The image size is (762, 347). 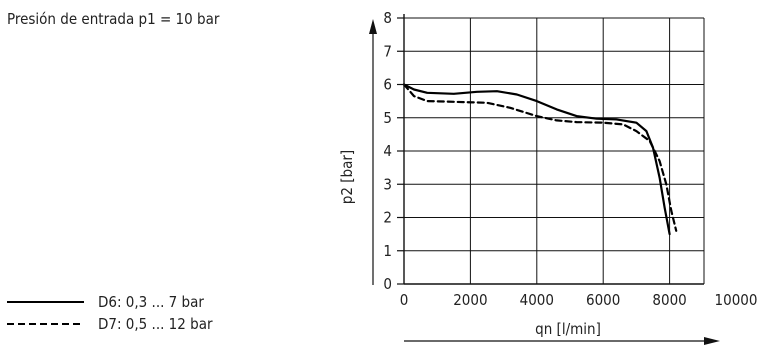 I want to click on x-axis-label: qn [l/min], so click(x=568, y=329).